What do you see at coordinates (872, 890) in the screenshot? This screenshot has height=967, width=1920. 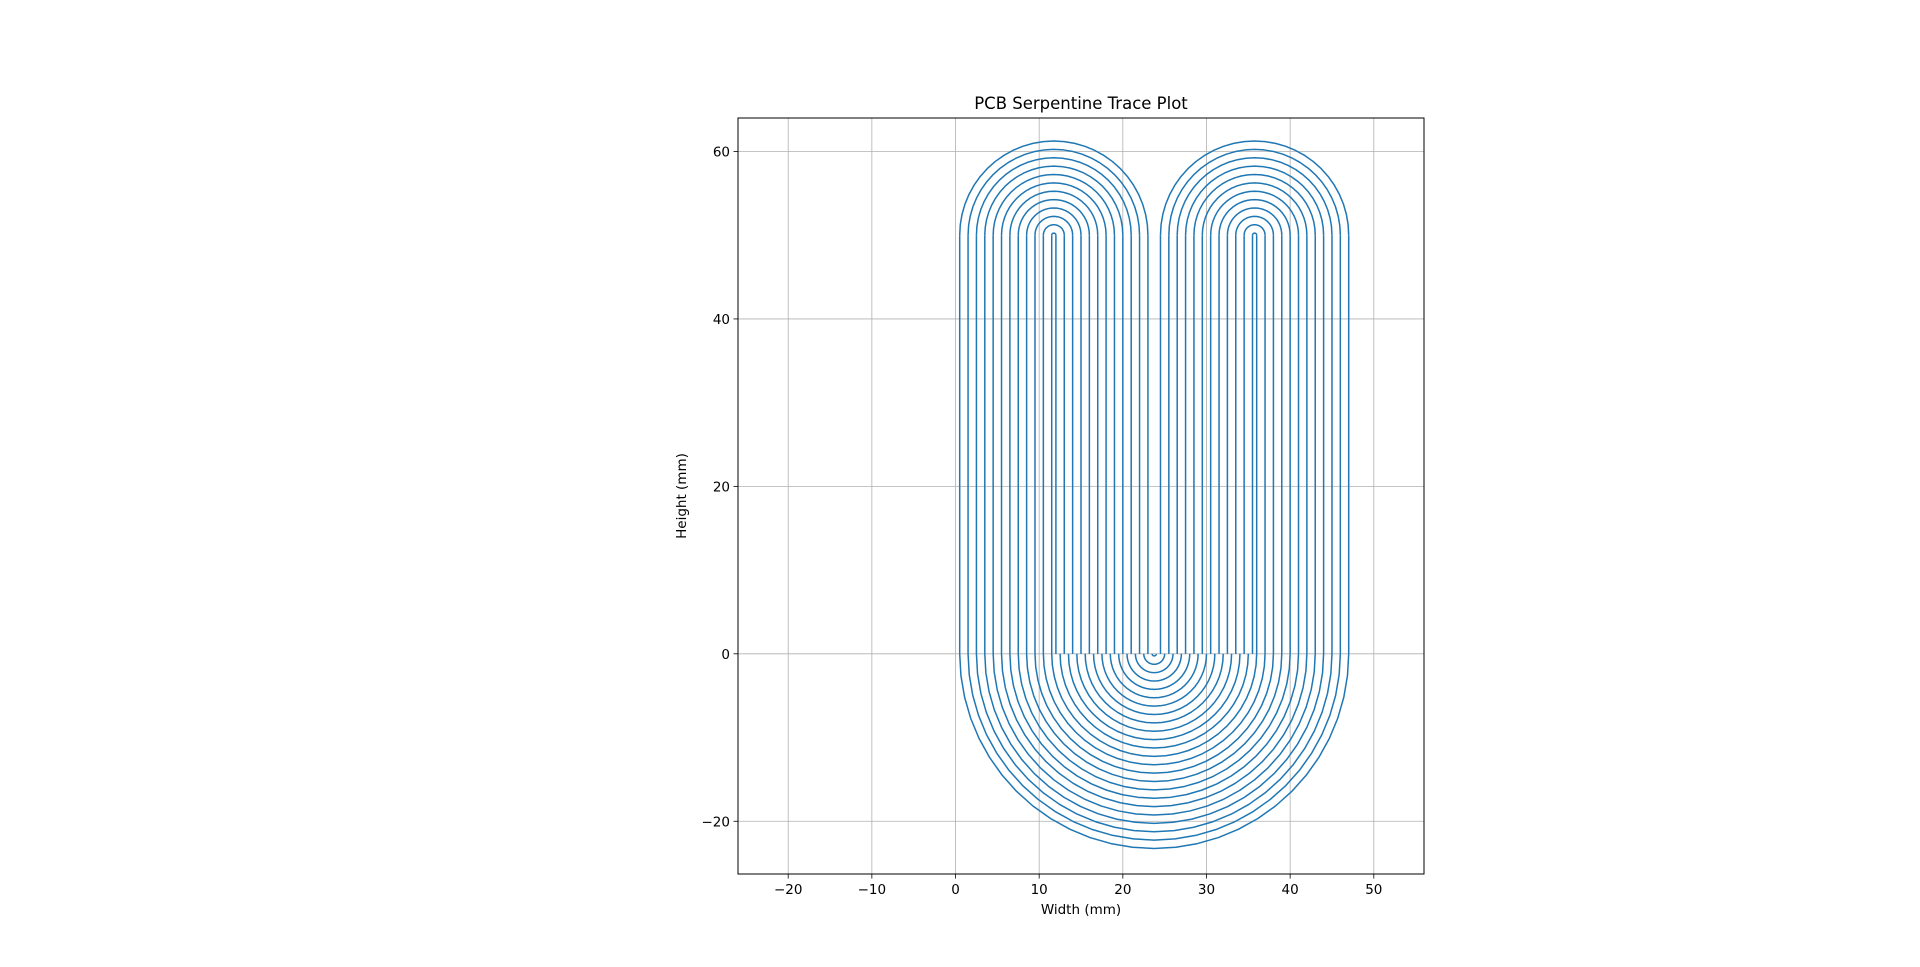 I see `x-tick-label: −10` at bounding box center [872, 890].